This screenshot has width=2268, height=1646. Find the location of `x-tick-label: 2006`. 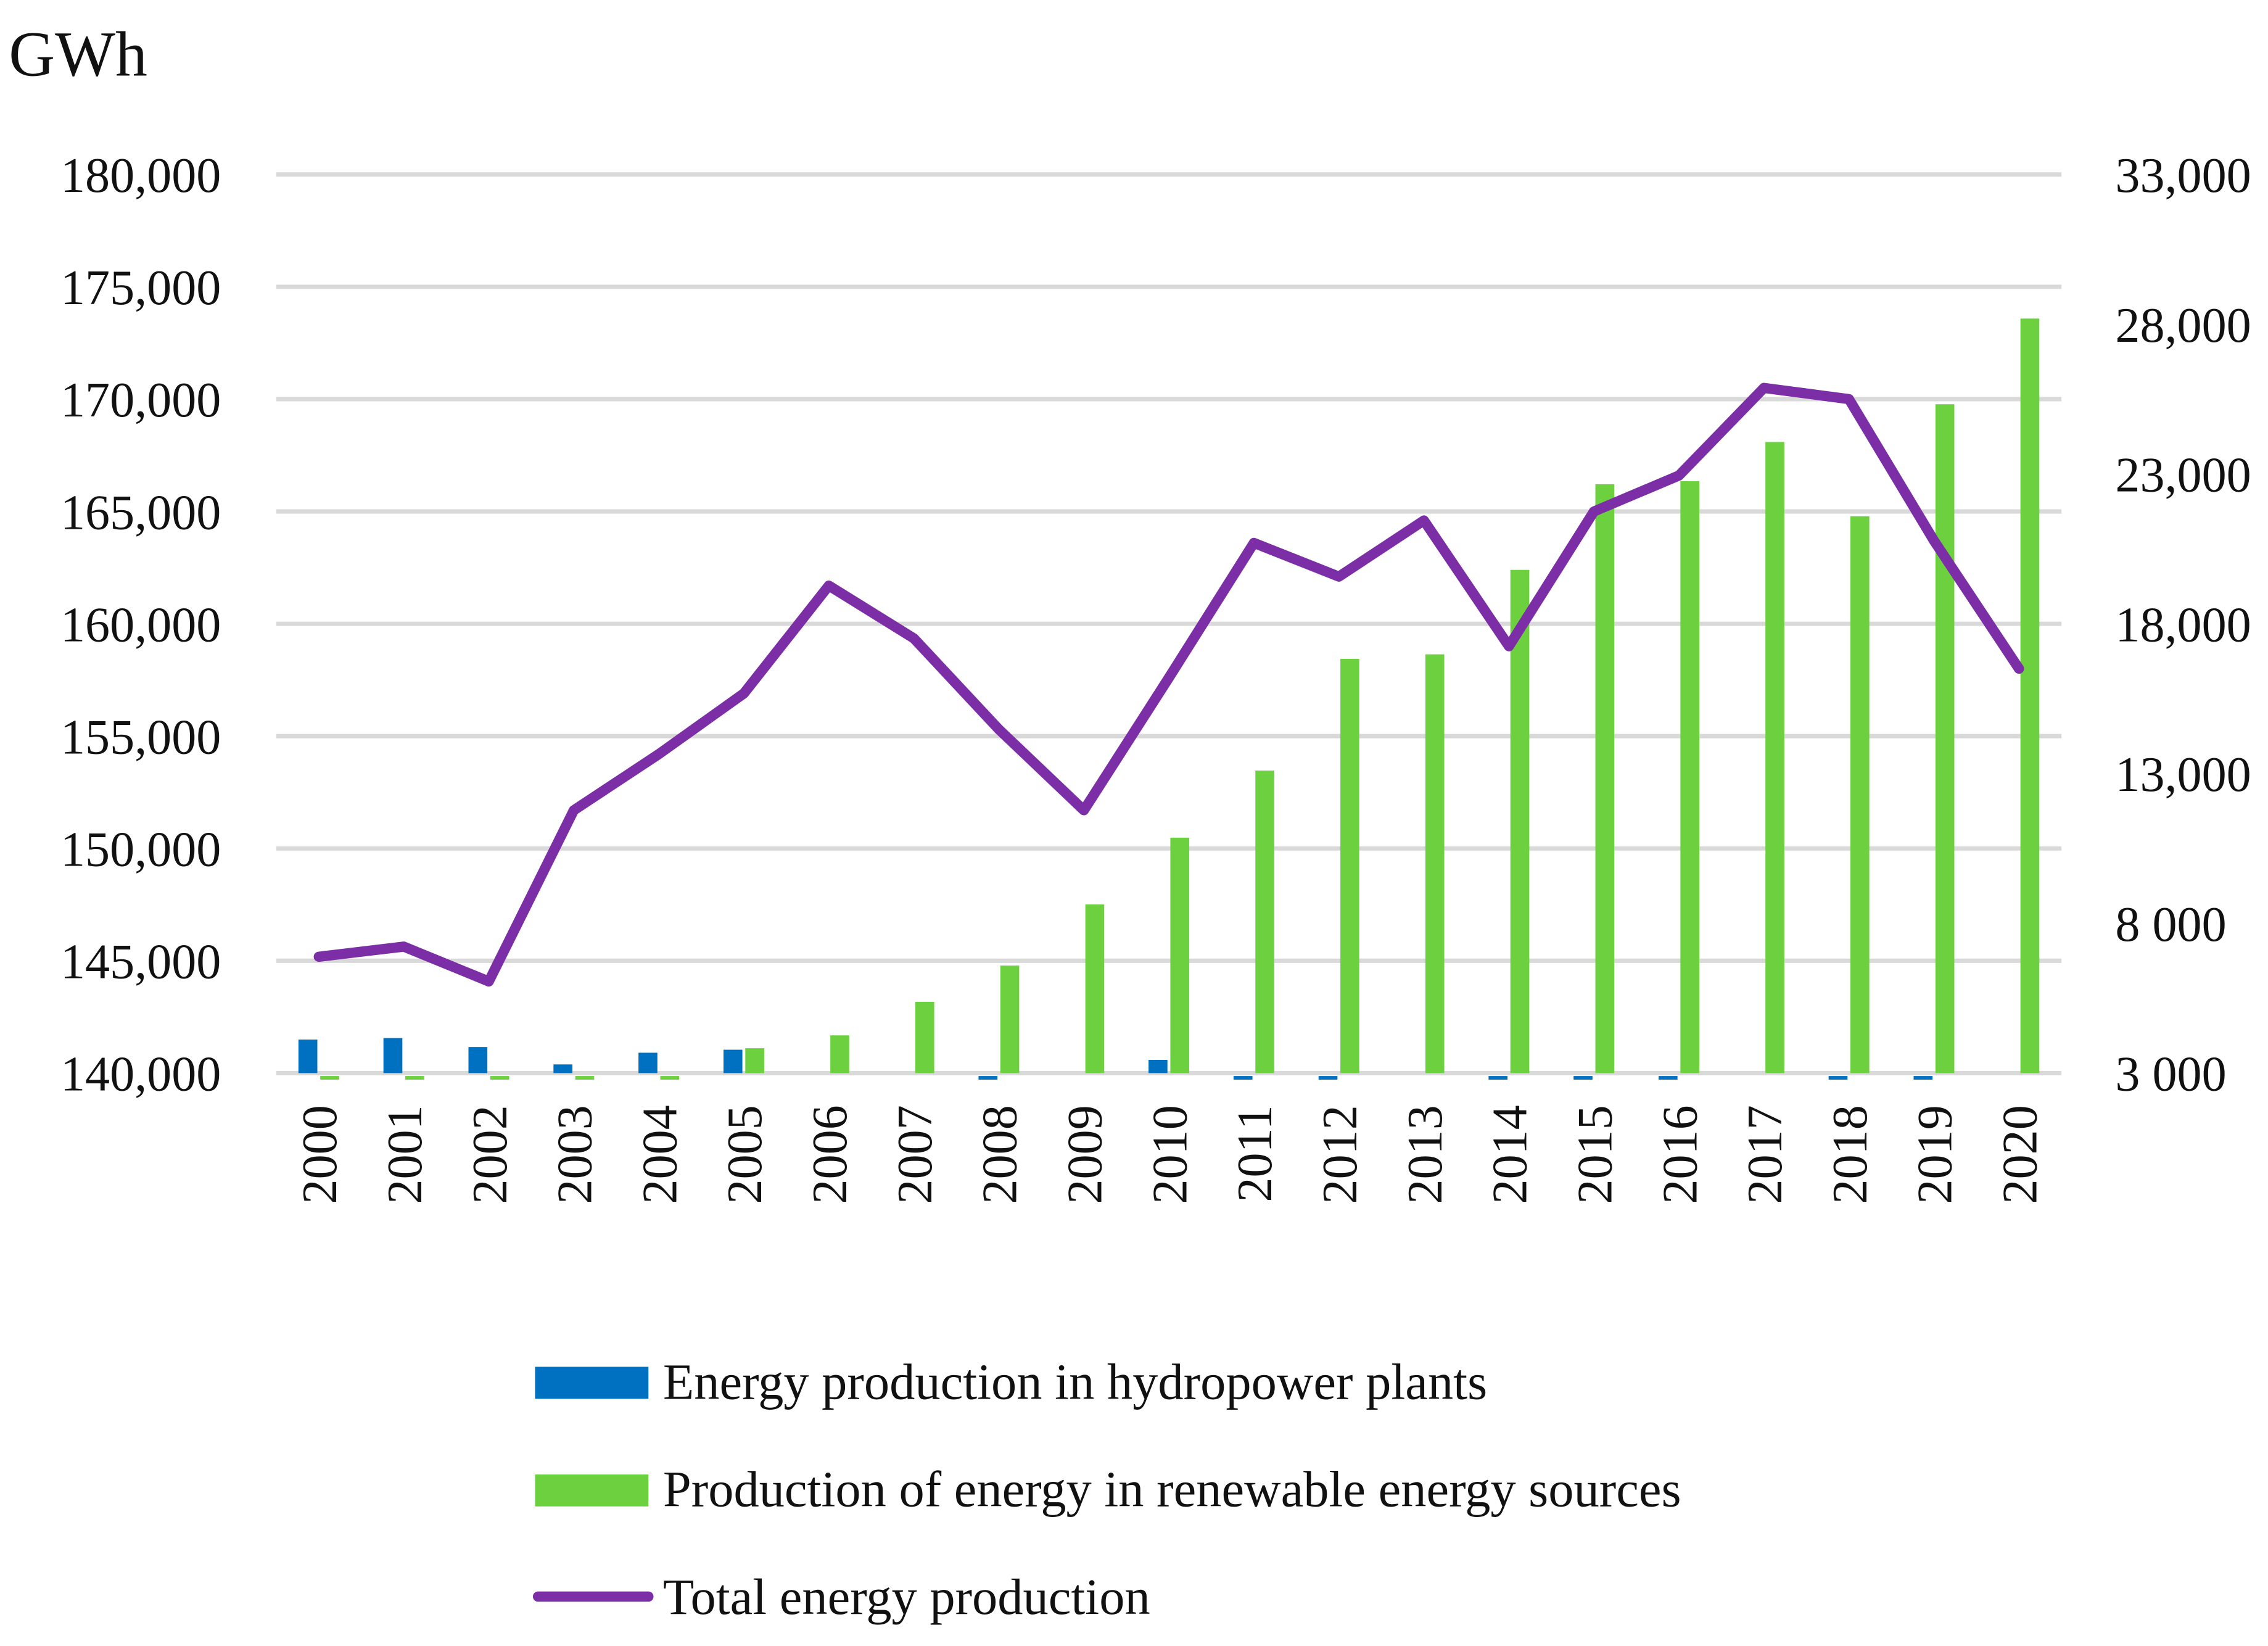

x-tick-label: 2006 is located at coordinates (830, 1154).